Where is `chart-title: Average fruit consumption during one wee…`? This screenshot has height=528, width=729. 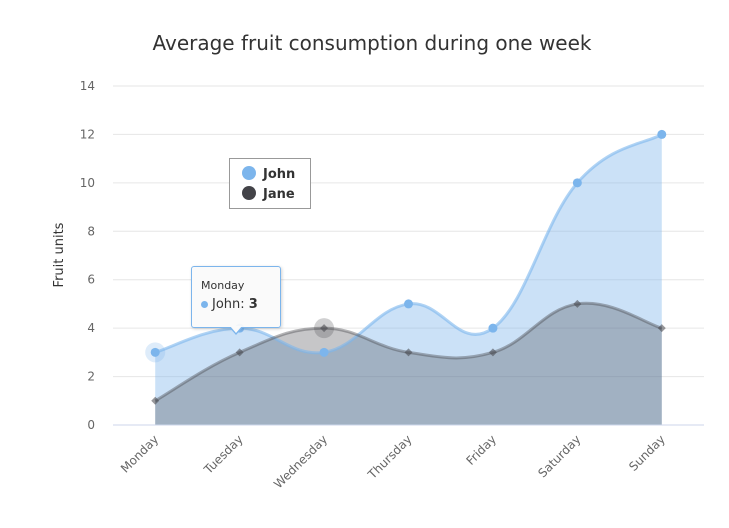
chart-title: Average fruit consumption during one wee… is located at coordinates (371, 43).